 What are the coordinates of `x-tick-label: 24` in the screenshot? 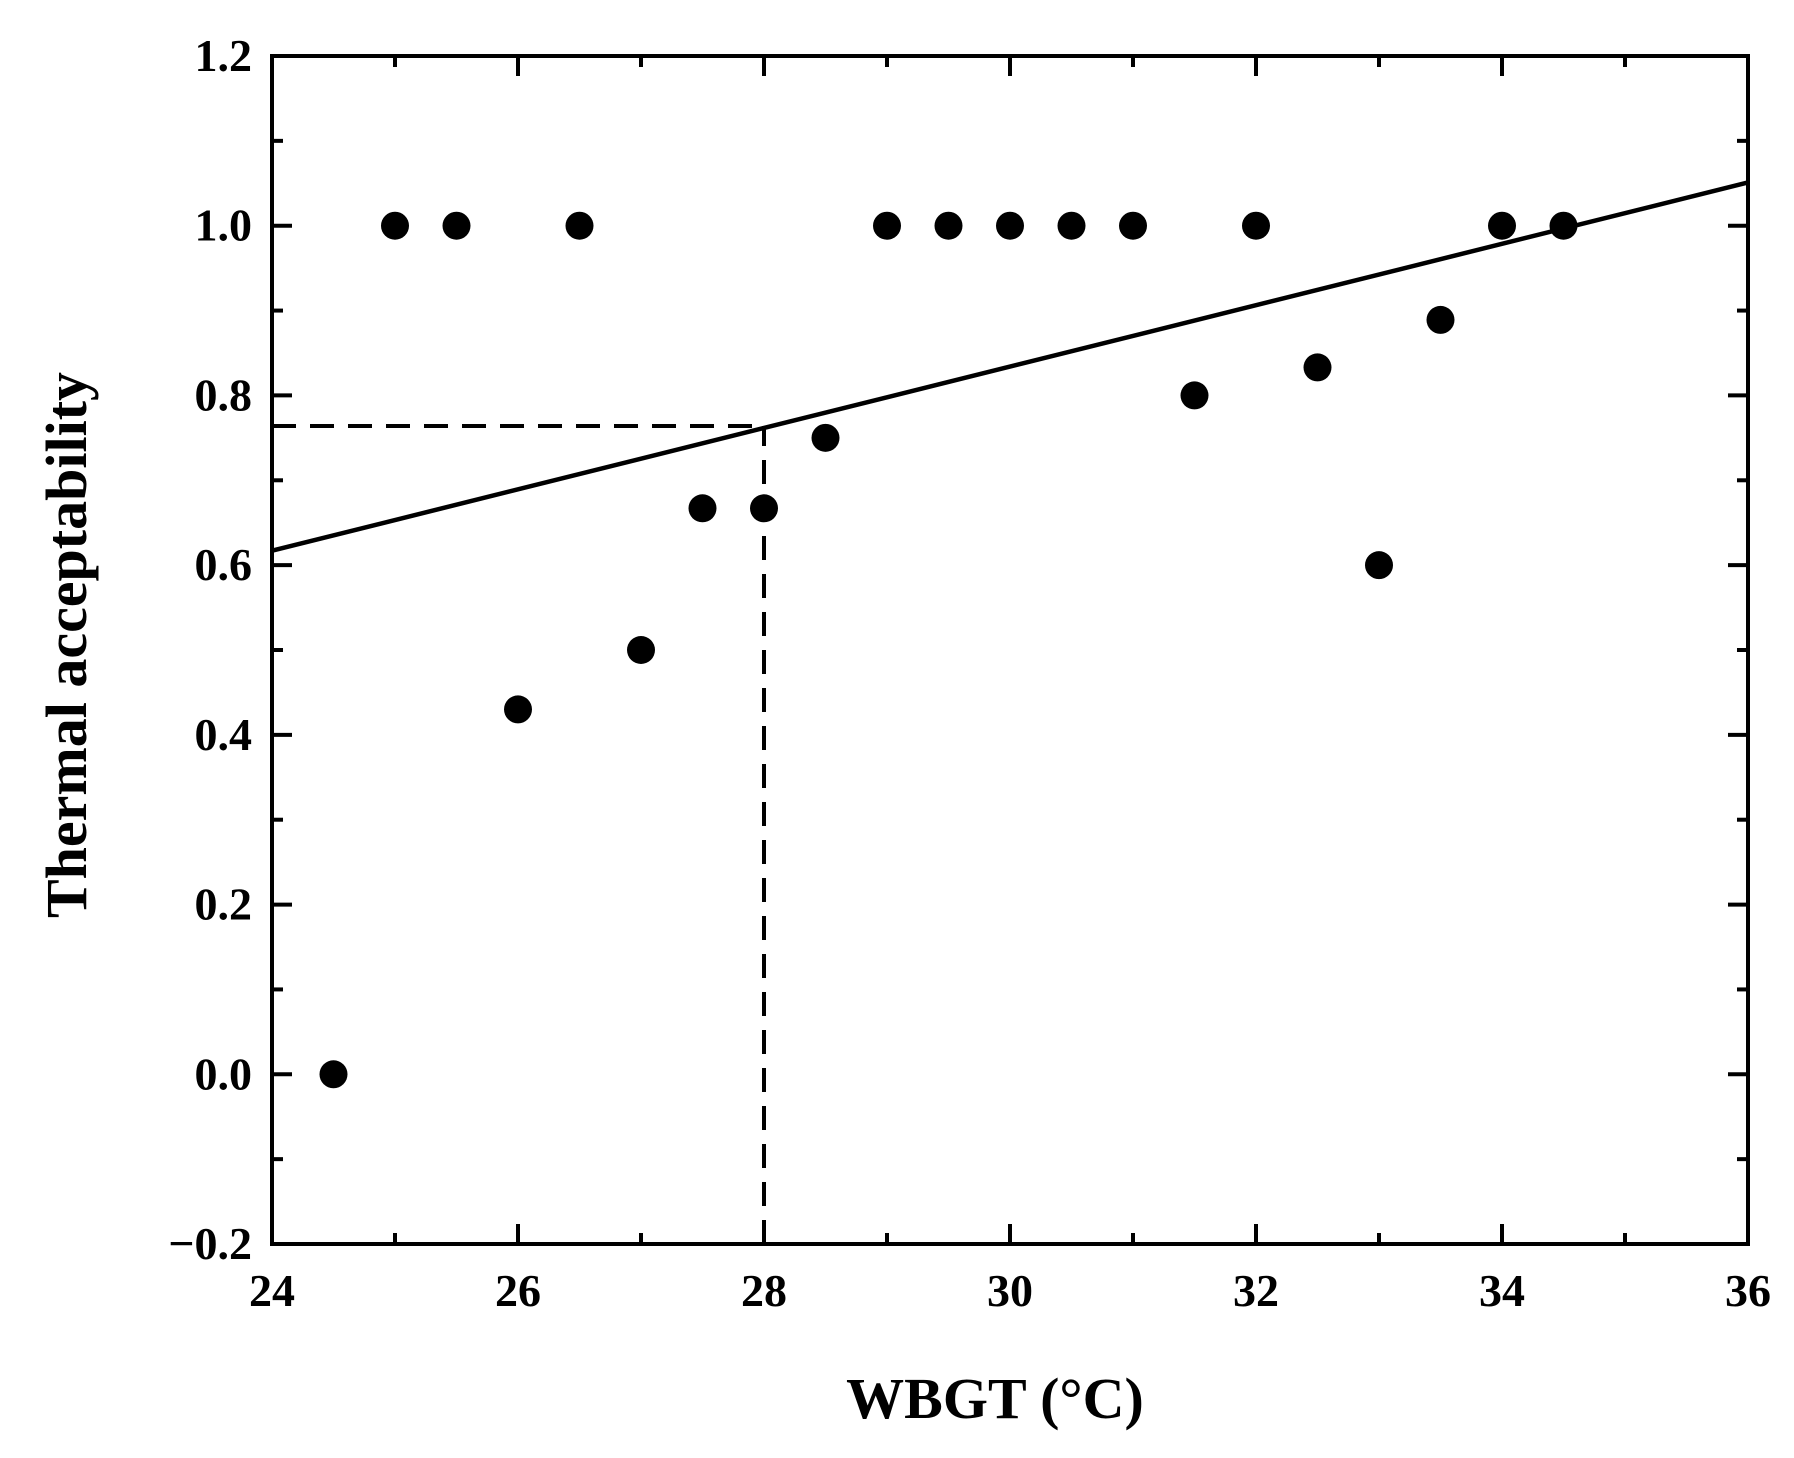 It's located at (272, 1290).